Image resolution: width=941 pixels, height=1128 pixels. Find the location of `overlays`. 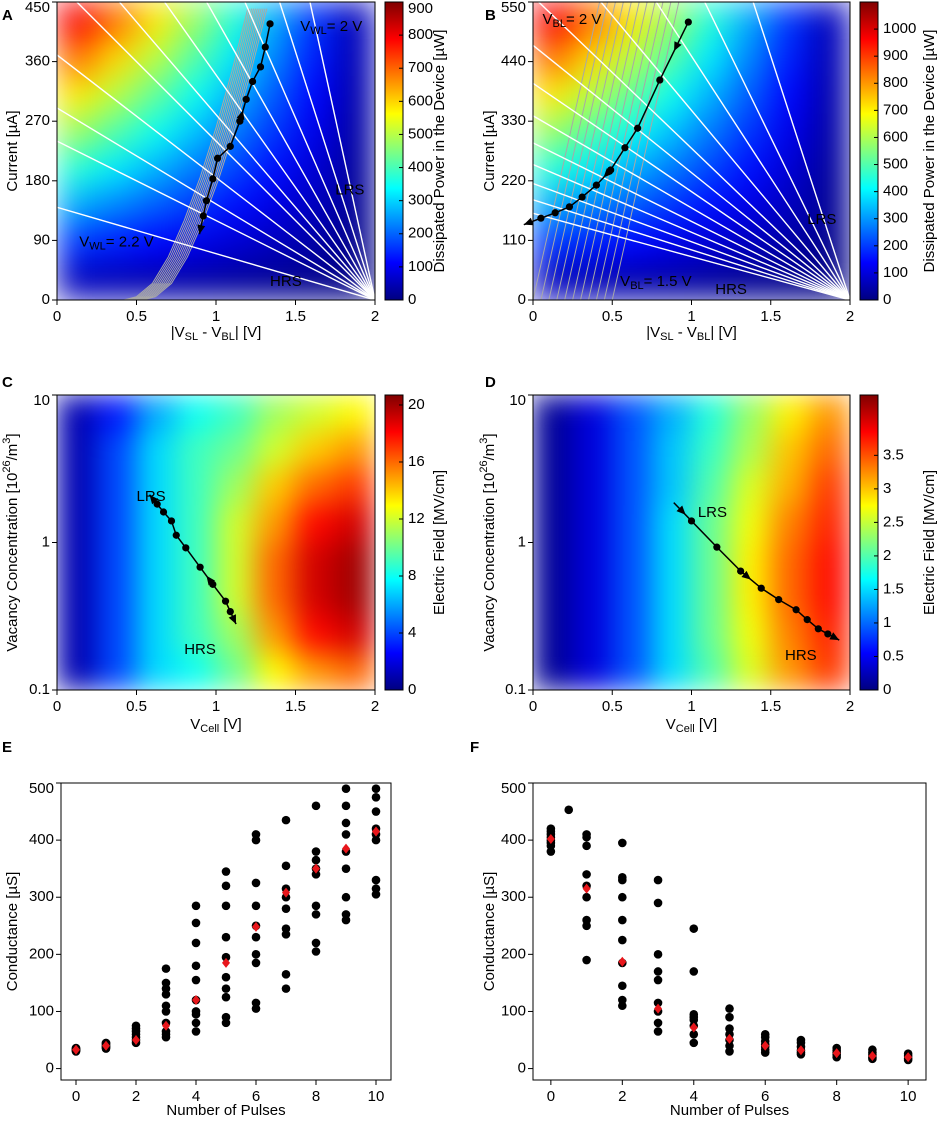

overlays is located at coordinates (691, 151).